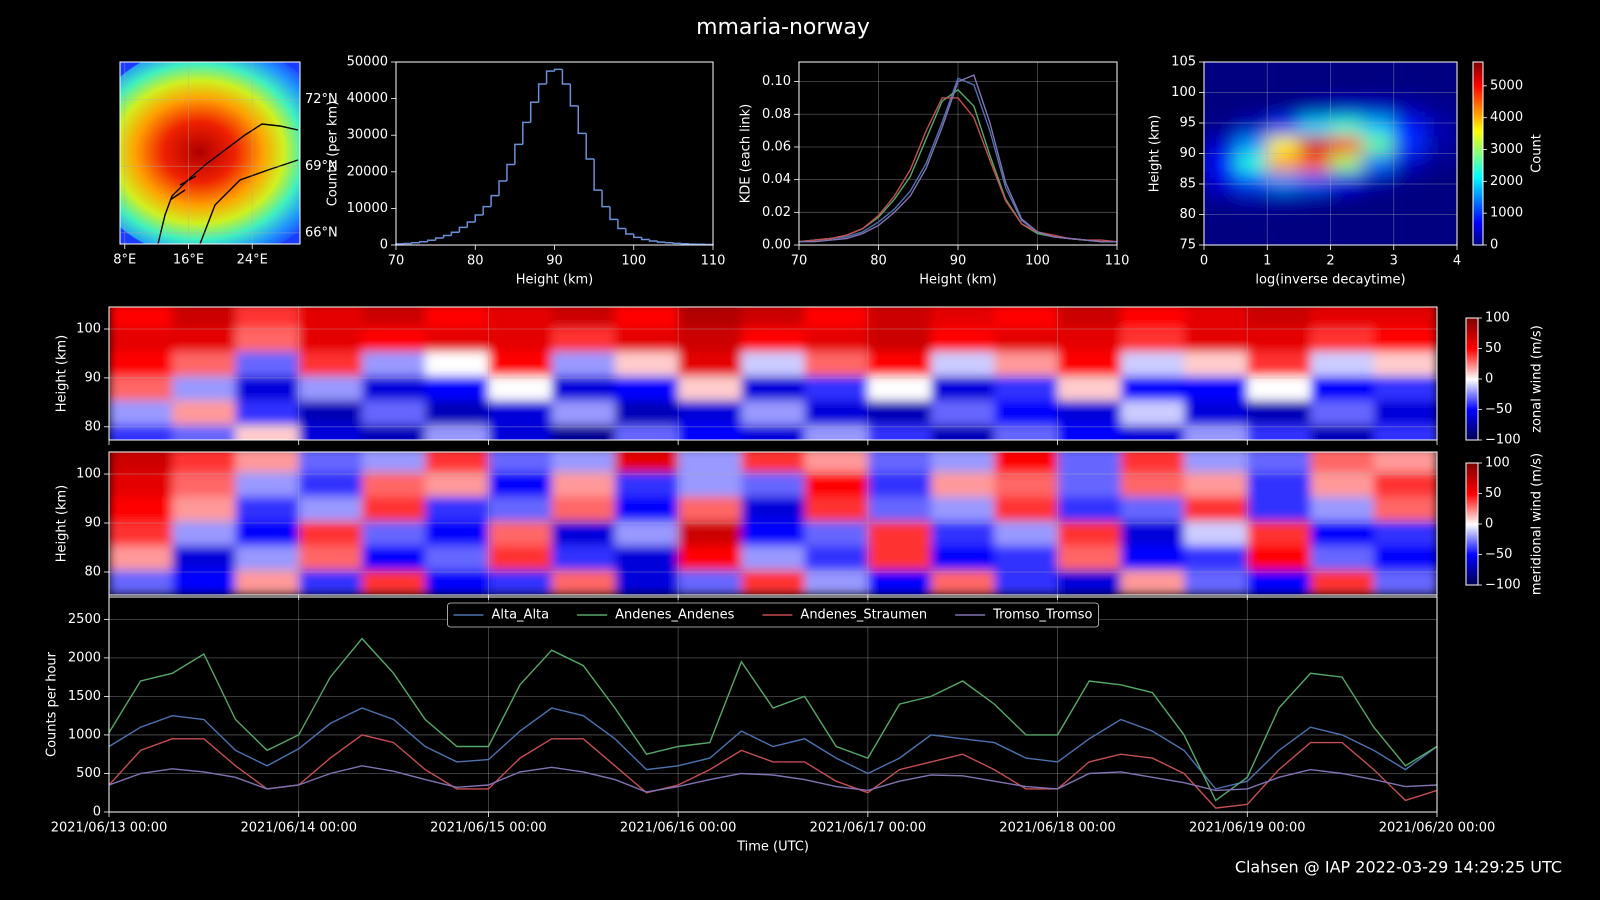 This screenshot has width=1600, height=900. I want to click on x-tick-label: 90, so click(958, 261).